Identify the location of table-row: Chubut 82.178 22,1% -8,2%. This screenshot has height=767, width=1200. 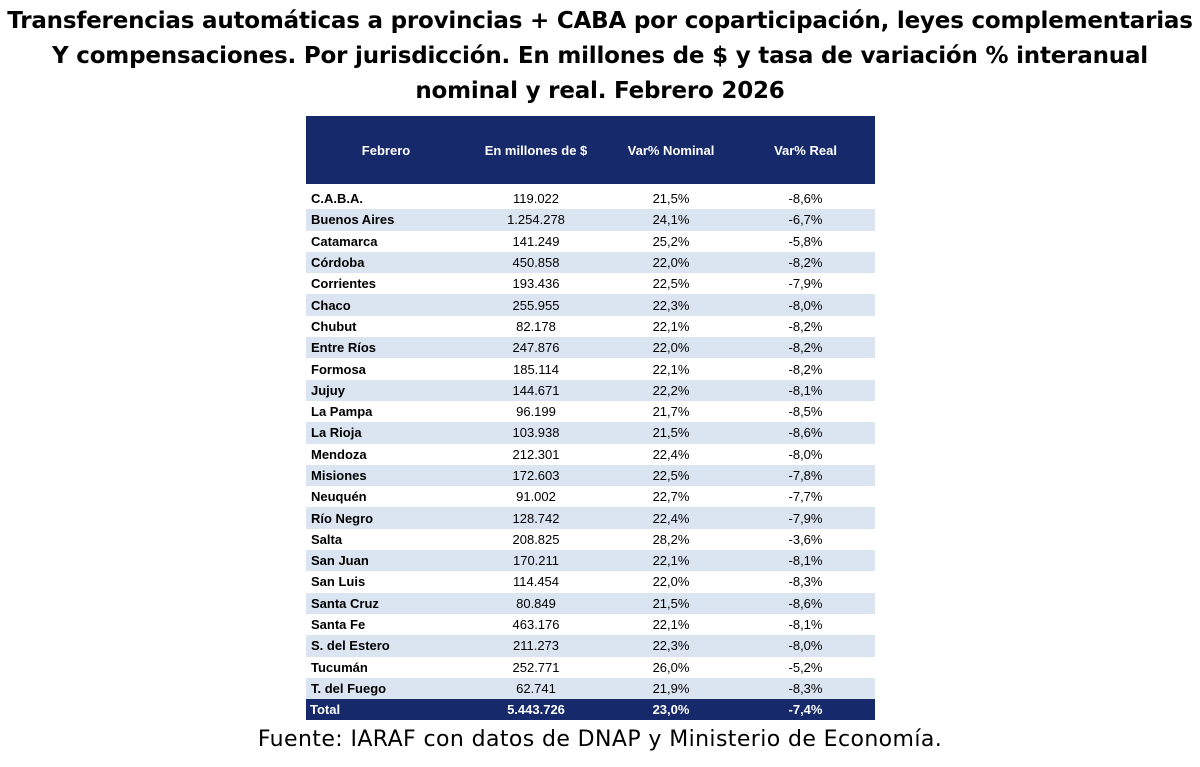
(590, 326).